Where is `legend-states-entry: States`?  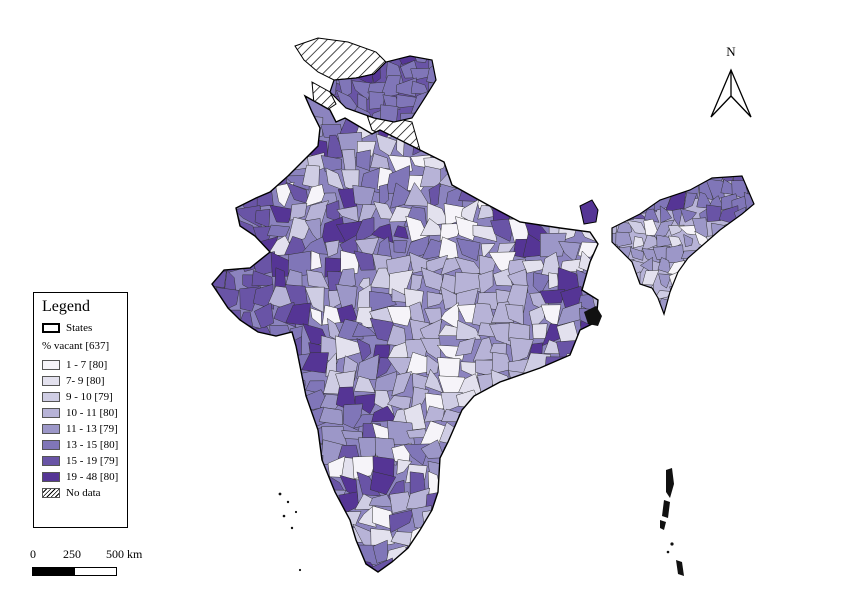
legend-states-entry: States is located at coordinates (81, 328).